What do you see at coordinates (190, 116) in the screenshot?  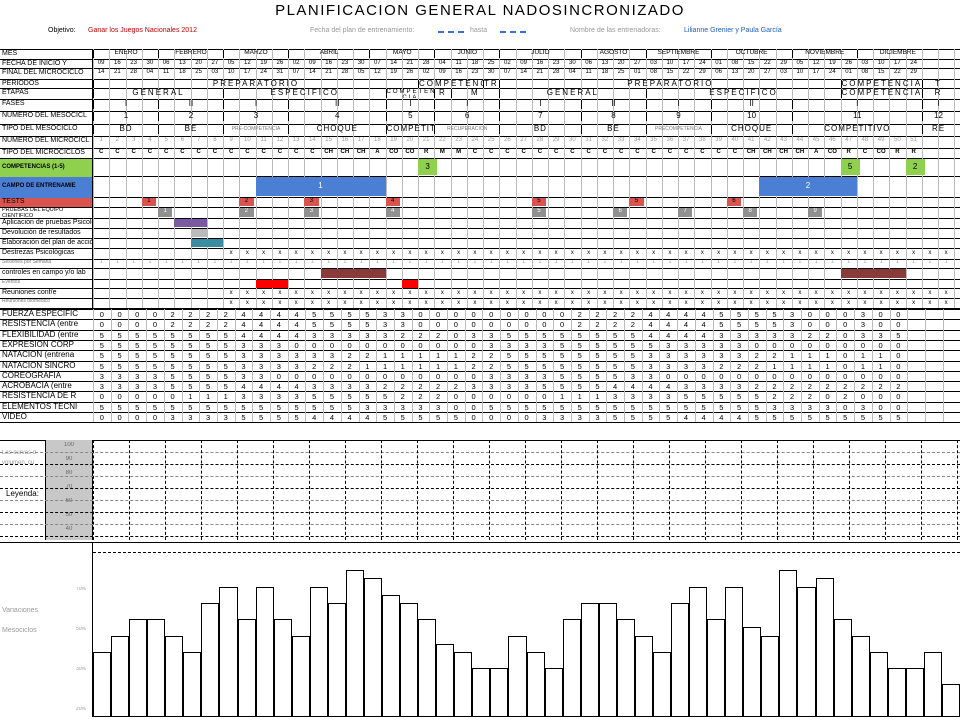 I see `mesocycle-number: 2` at bounding box center [190, 116].